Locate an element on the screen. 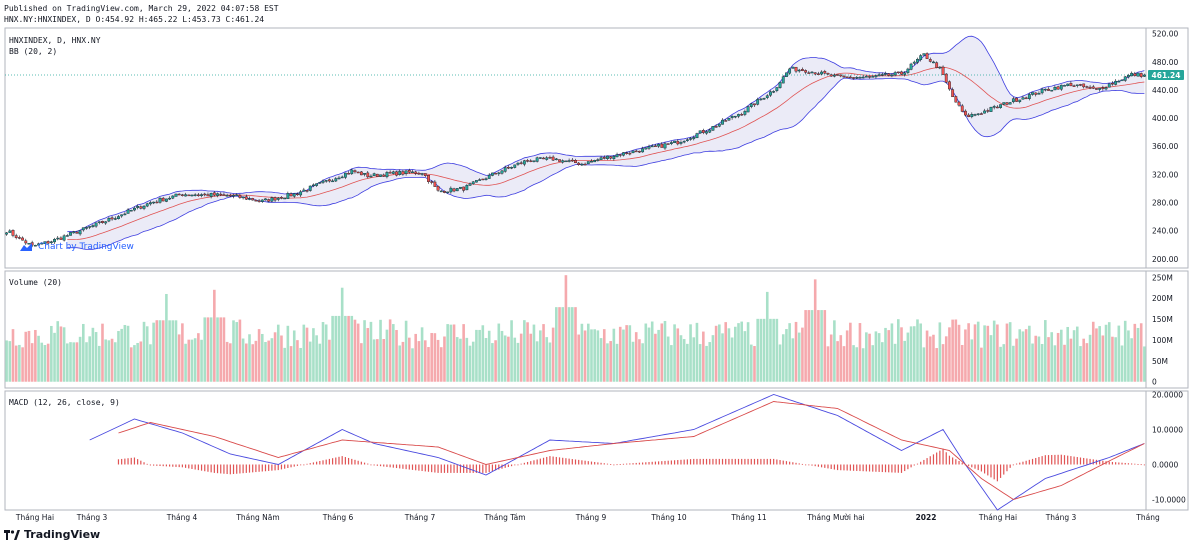 The height and width of the screenshot is (547, 1200). volume-legend: Volume (20) is located at coordinates (35, 282).